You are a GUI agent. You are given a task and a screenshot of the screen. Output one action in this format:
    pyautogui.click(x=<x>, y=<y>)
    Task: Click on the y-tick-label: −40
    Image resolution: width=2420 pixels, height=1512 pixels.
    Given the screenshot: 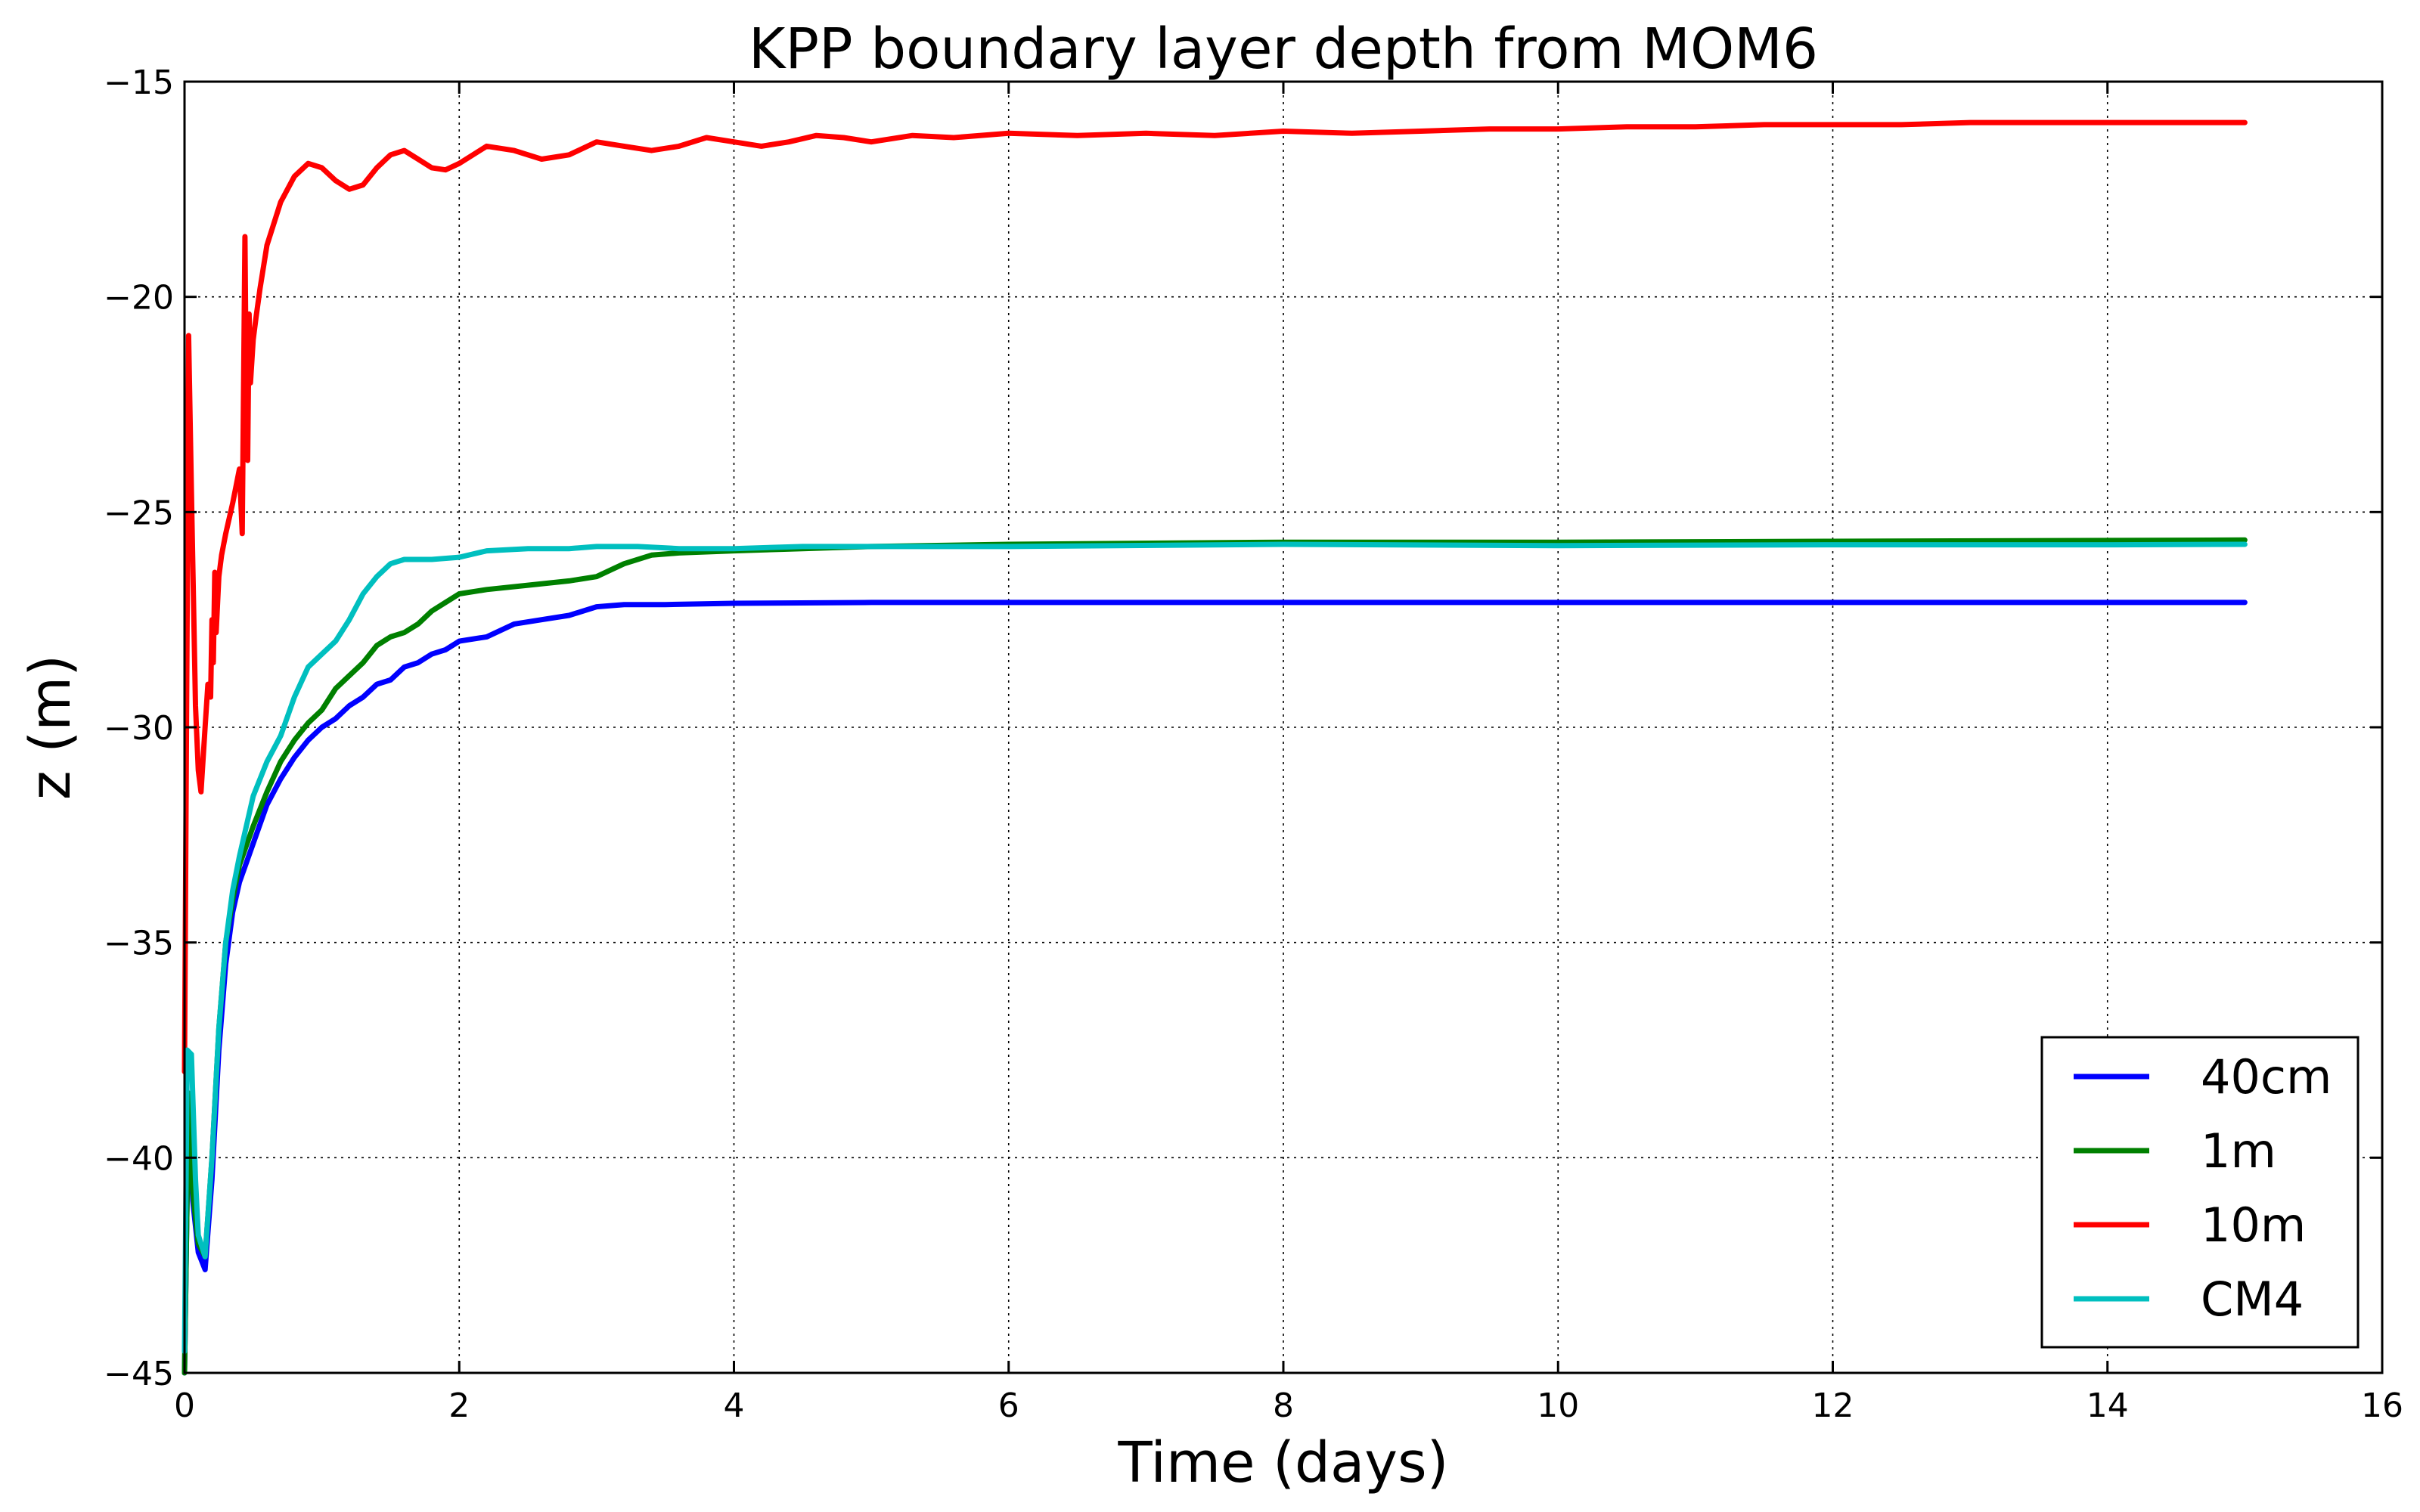 What is the action you would take?
    pyautogui.click(x=139, y=1158)
    